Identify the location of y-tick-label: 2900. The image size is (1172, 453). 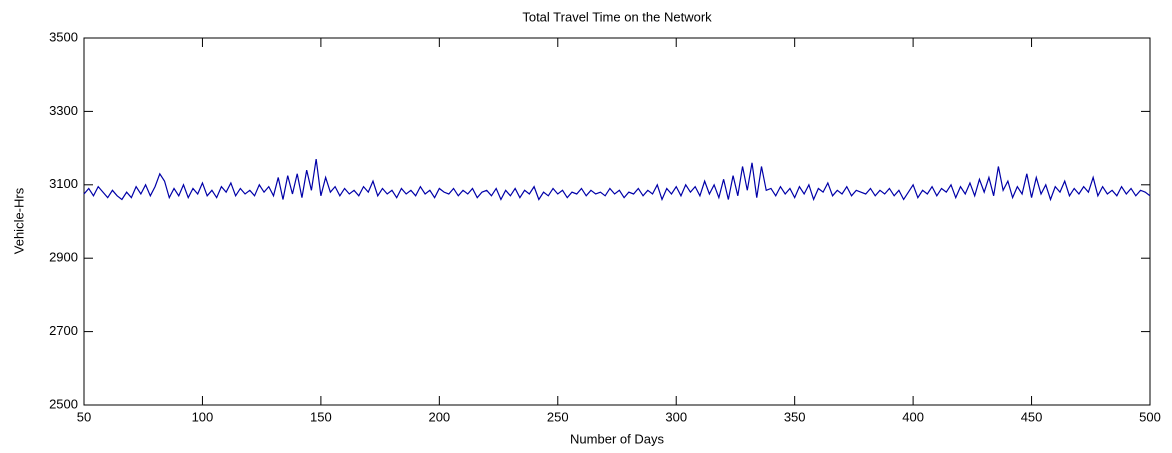
(63, 257).